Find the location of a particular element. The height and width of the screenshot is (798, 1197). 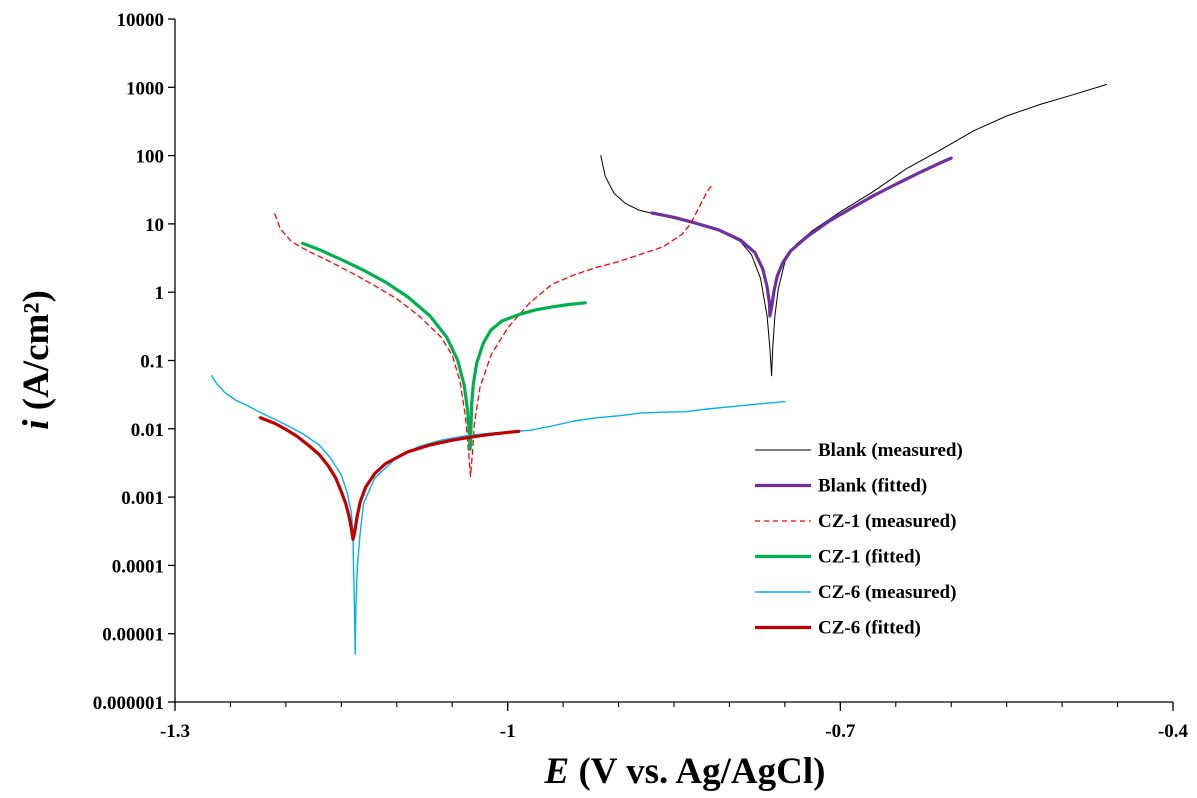

series-line-blank-fitted is located at coordinates (801, 237).